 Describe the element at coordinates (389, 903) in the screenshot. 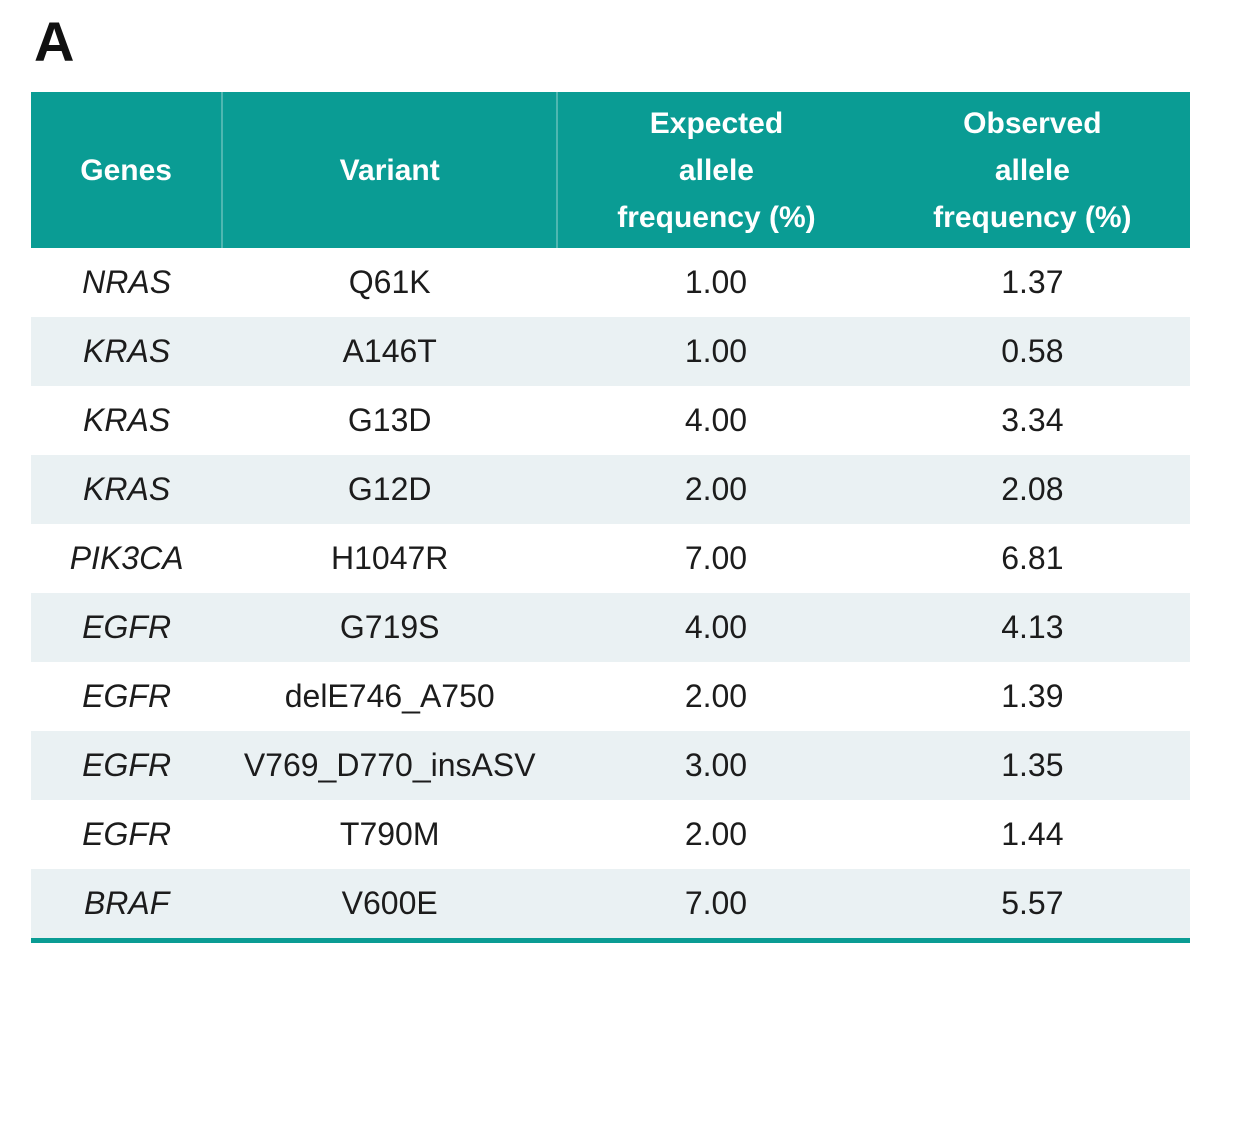

I see `variant-cell: V600E` at that location.